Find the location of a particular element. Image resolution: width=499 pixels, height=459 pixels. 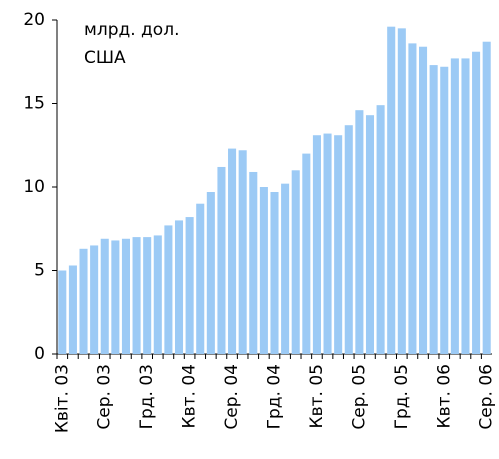

annotation: США is located at coordinates (105, 58).